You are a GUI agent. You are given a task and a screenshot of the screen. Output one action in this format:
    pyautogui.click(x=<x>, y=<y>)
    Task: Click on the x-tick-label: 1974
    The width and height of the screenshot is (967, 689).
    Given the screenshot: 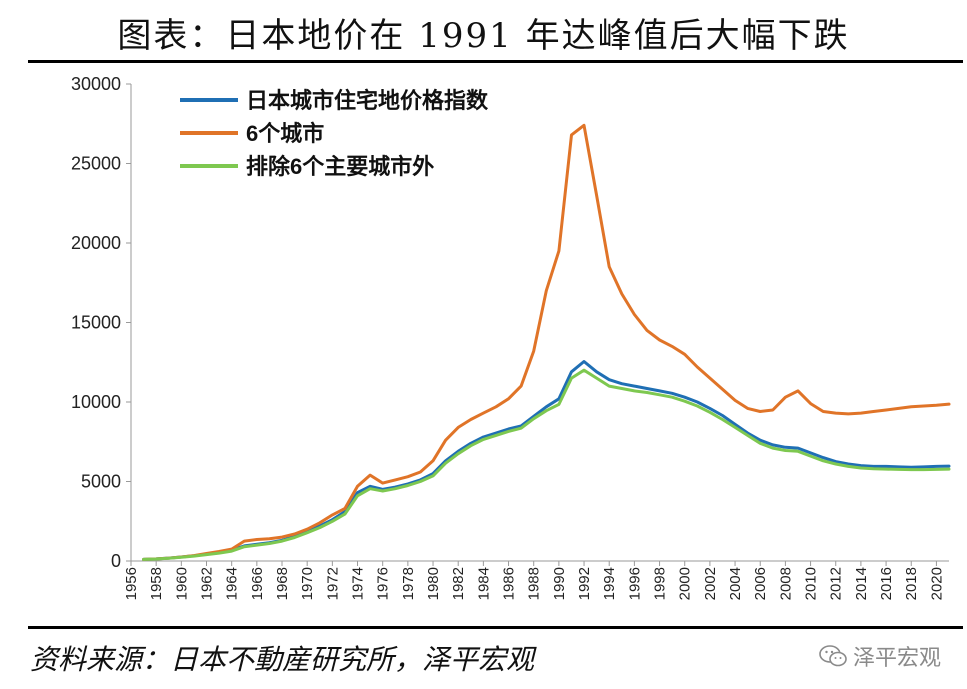 What is the action you would take?
    pyautogui.click(x=358, y=583)
    